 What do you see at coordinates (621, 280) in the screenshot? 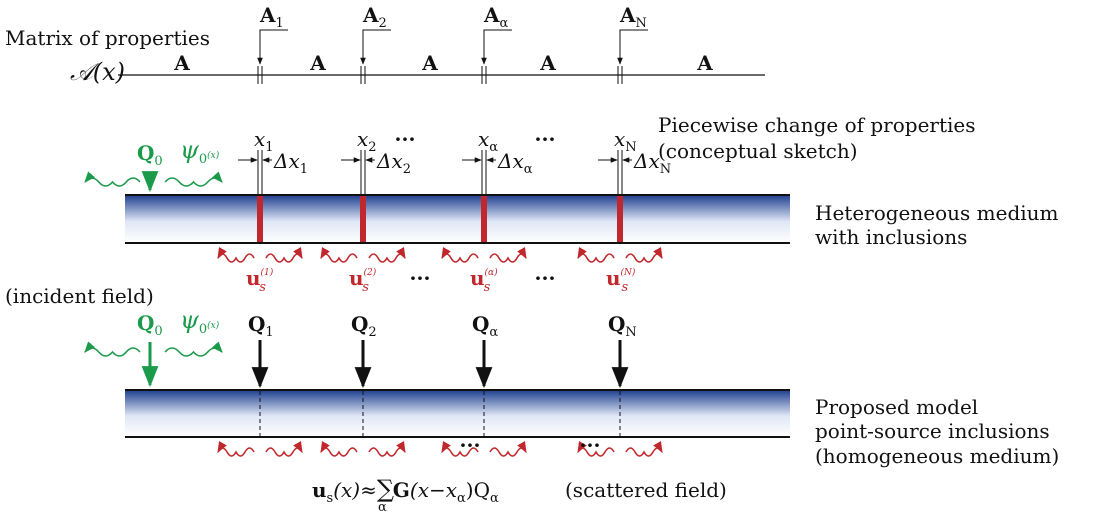
I see `scattered-field: u(N) s` at bounding box center [621, 280].